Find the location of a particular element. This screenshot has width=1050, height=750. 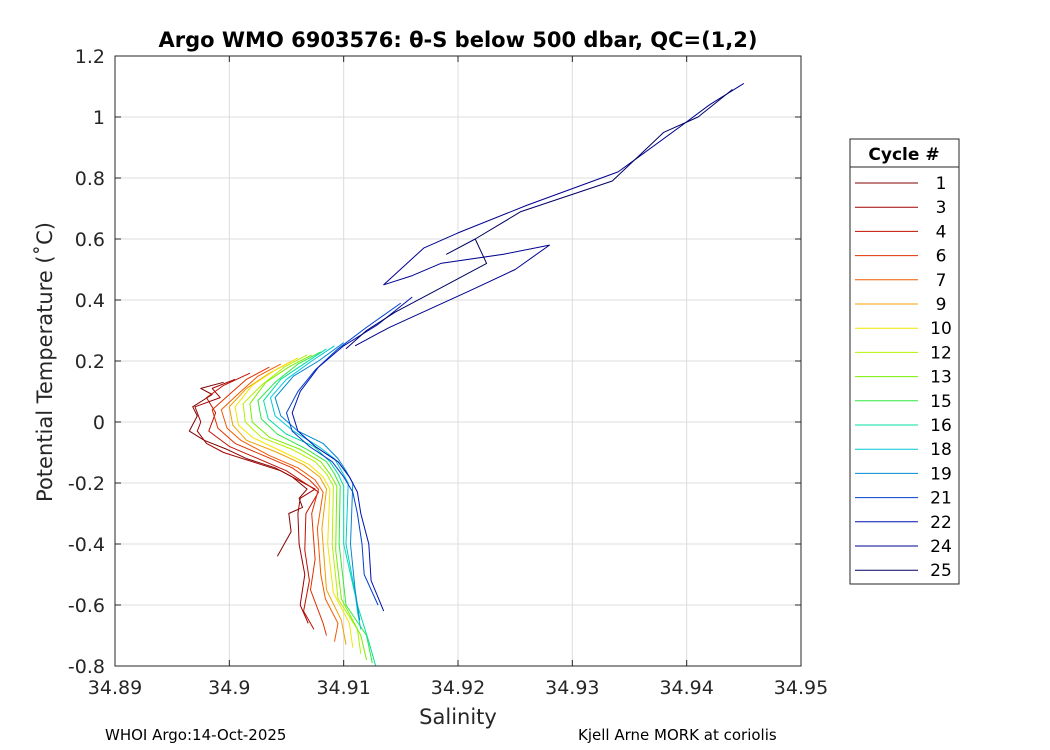

legend-label-cycle-12: 12 is located at coordinates (941, 353).